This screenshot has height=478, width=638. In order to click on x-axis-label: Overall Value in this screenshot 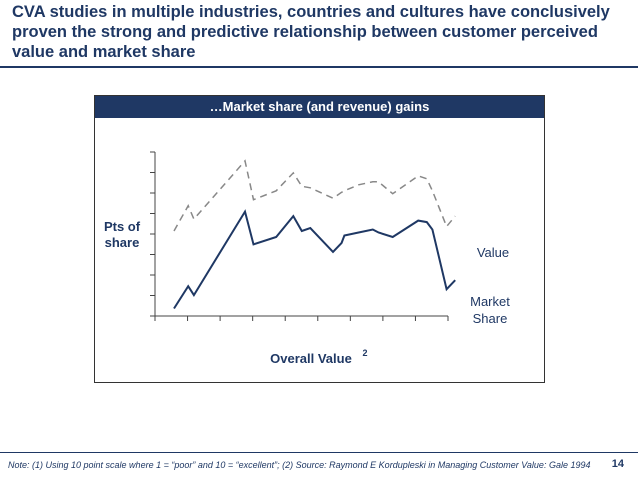, I will do `click(311, 358)`.